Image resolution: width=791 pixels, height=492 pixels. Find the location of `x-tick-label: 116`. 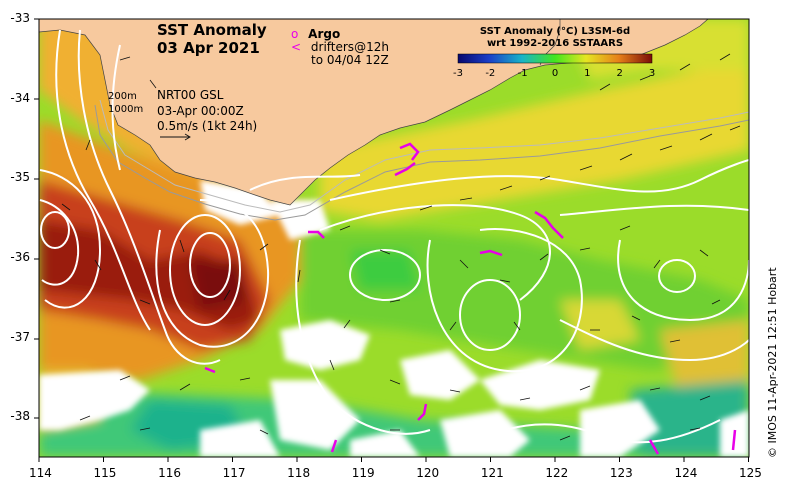

x-tick-label: 116 is located at coordinates (169, 473).